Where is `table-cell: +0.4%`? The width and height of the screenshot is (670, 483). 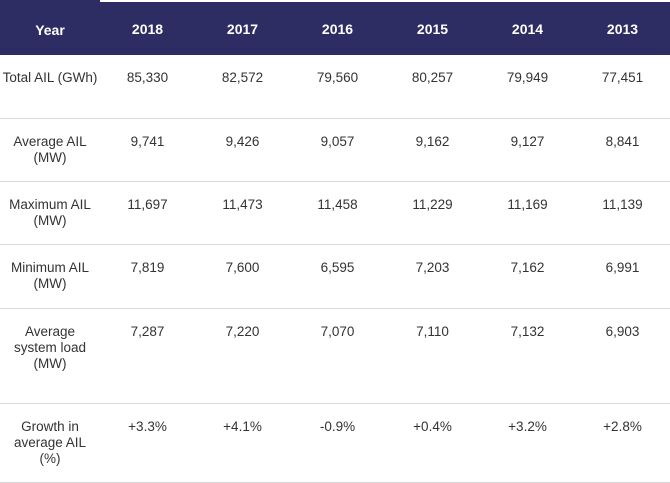
table-cell: +0.4% is located at coordinates (432, 443).